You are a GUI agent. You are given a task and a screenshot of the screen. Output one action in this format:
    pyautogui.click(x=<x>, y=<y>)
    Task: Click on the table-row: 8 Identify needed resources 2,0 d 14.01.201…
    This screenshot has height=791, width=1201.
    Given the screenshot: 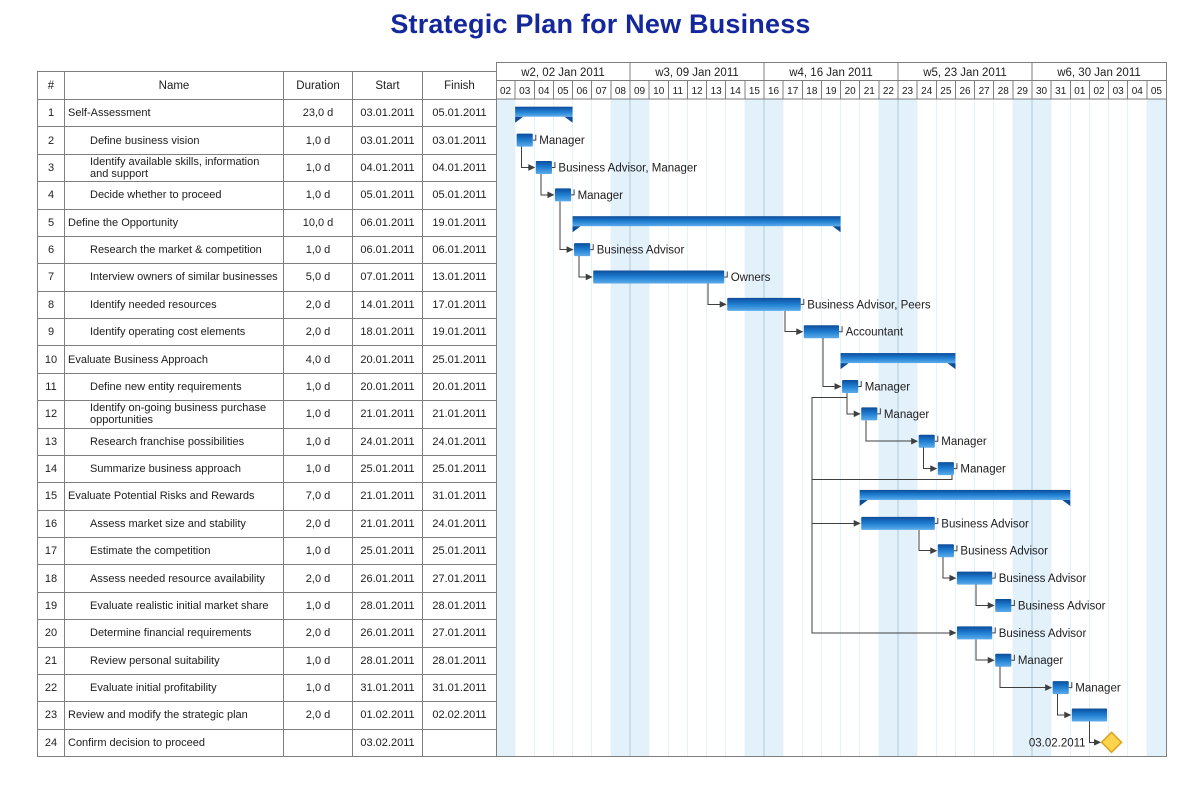 What is the action you would take?
    pyautogui.click(x=267, y=305)
    